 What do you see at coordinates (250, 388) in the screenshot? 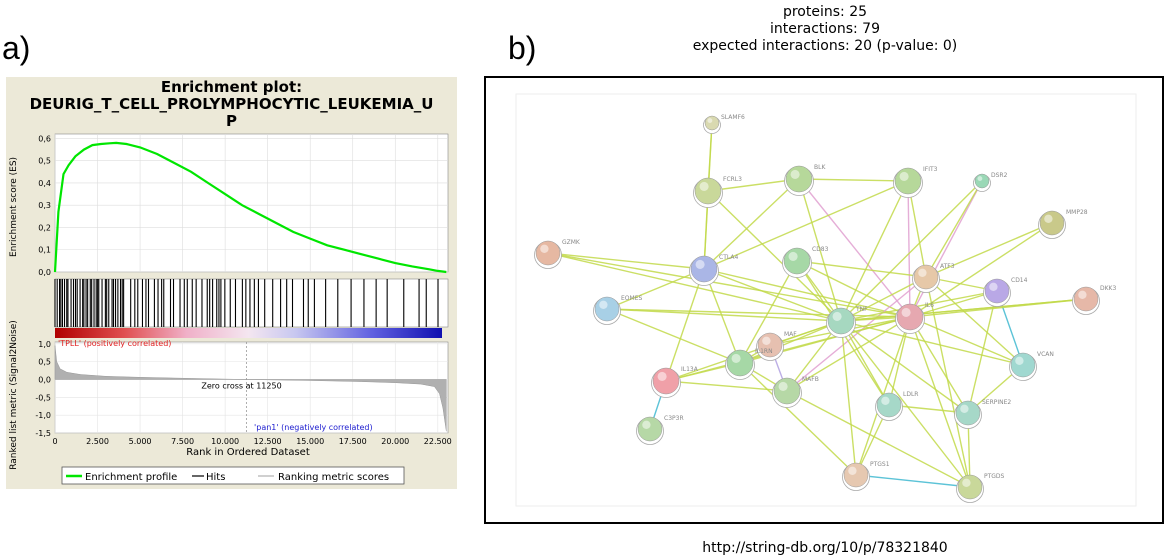
I see `ranking-metric-area` at bounding box center [250, 388].